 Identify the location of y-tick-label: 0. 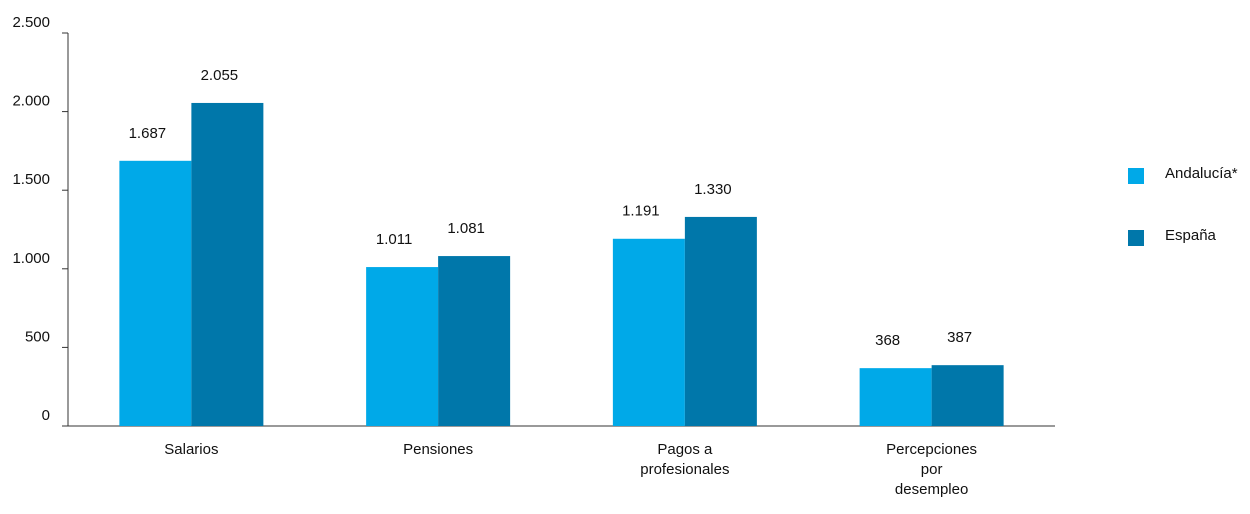
(46, 415).